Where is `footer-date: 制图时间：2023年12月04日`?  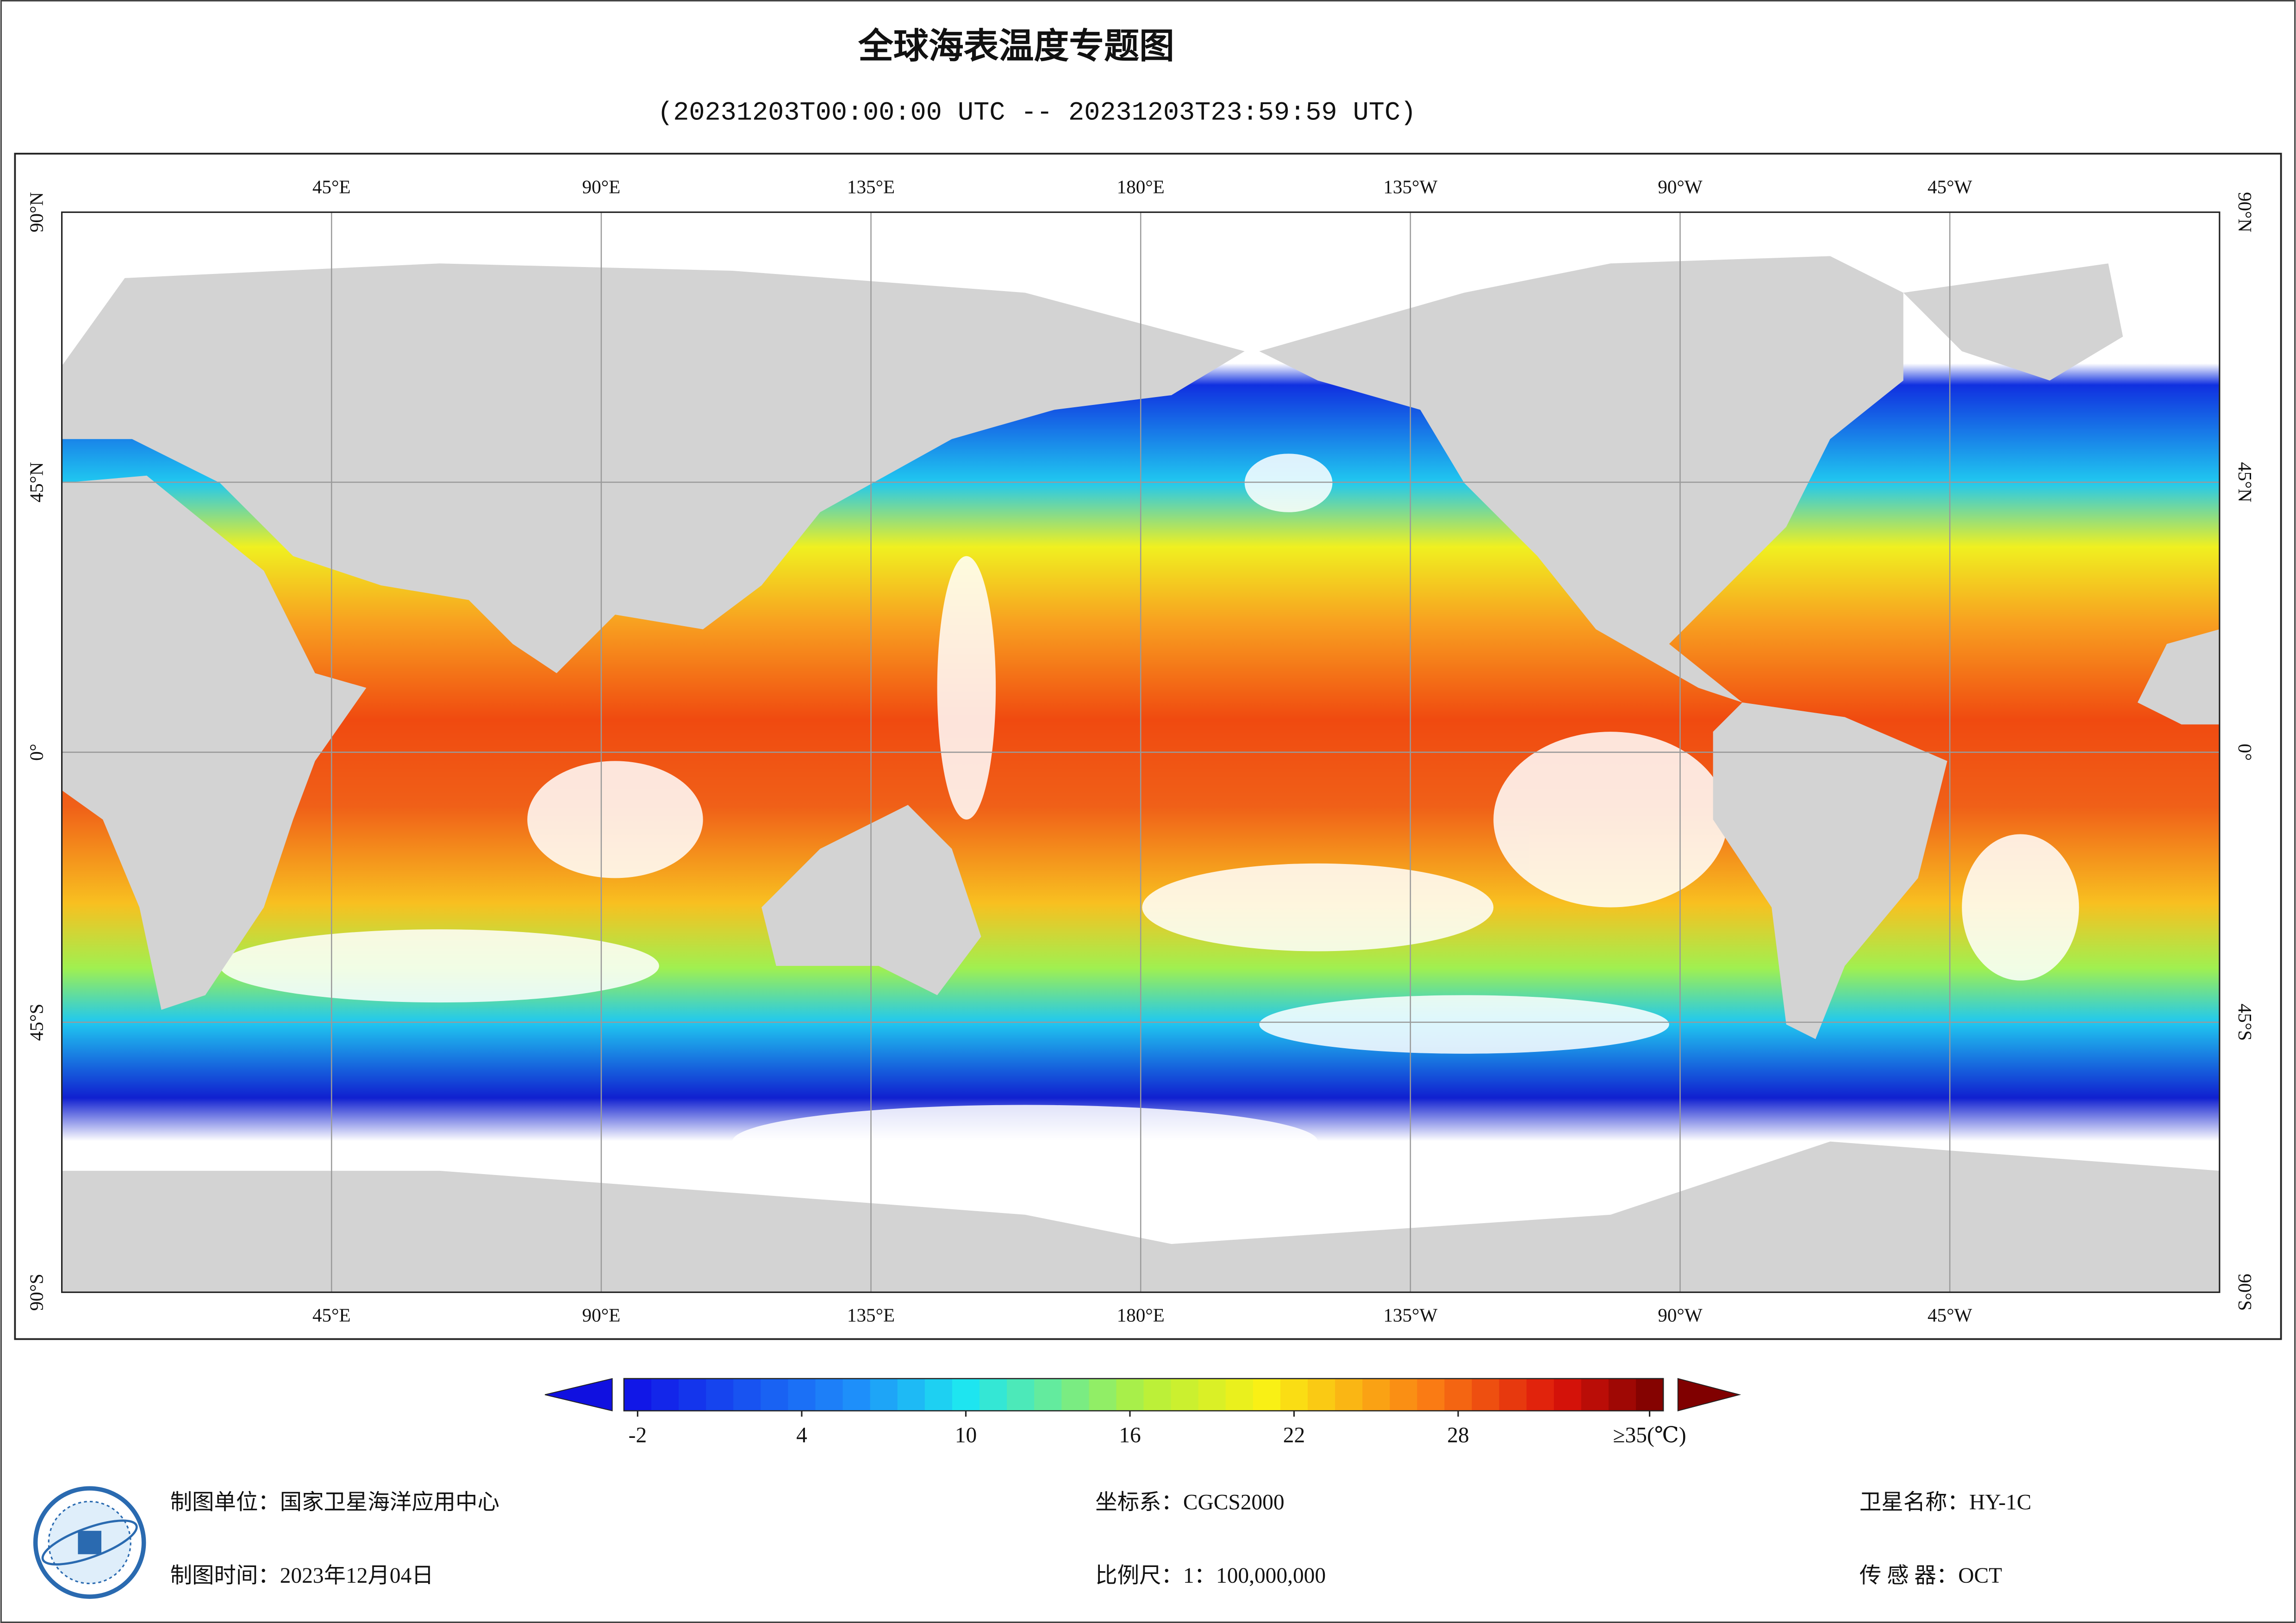
footer-date: 制图时间：2023年12月04日 is located at coordinates (302, 1576).